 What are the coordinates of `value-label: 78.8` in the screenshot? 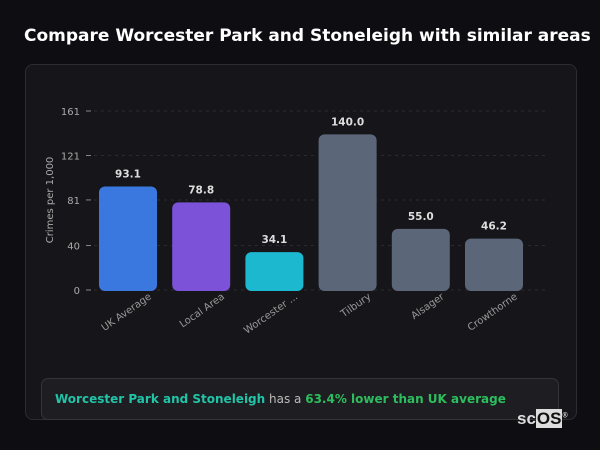 It's located at (201, 190).